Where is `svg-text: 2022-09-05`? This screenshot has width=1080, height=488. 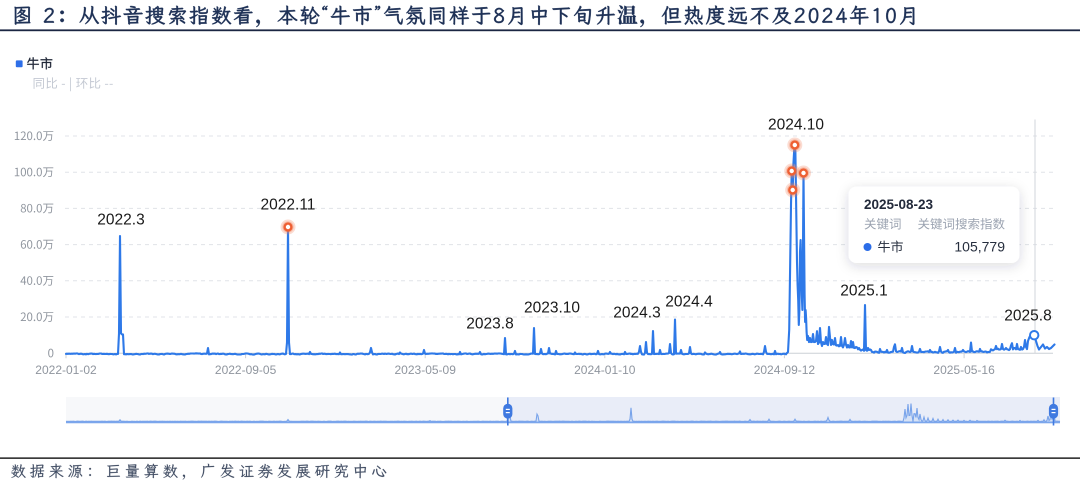
svg-text: 2022-09-05 is located at coordinates (246, 370).